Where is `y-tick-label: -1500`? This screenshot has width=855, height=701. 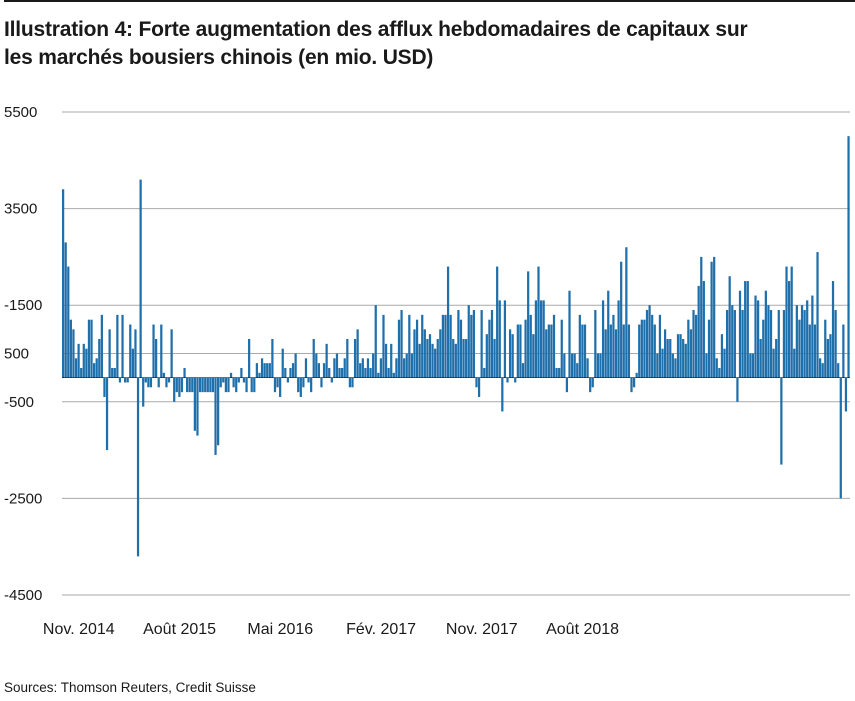
y-tick-label: -1500 is located at coordinates (23, 305).